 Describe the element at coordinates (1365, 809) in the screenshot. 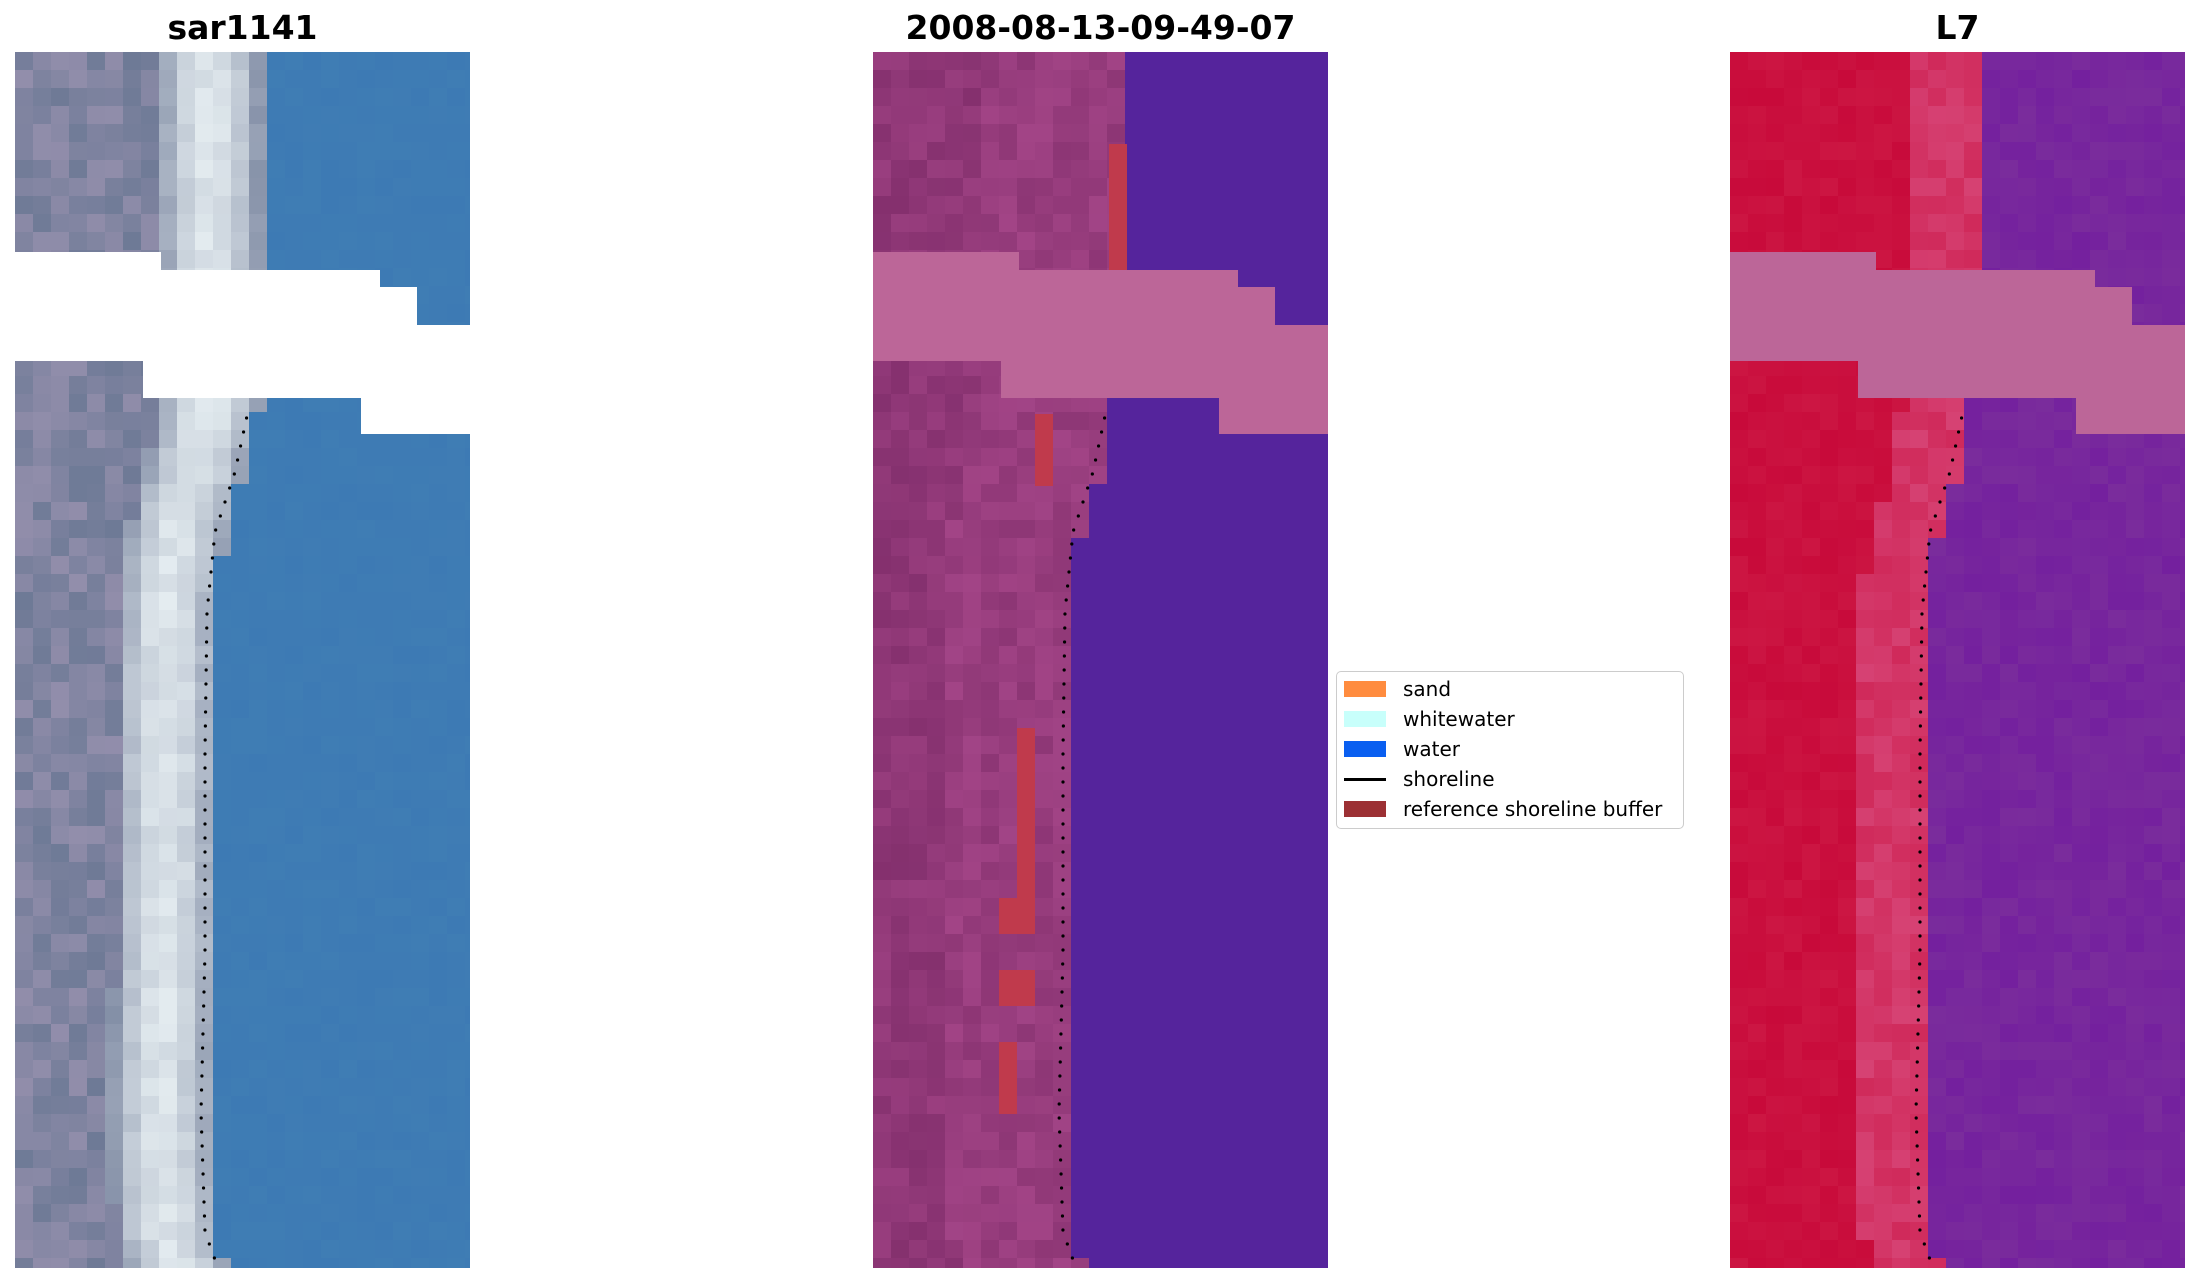

I see `legend-swatch-reference-buffer` at that location.